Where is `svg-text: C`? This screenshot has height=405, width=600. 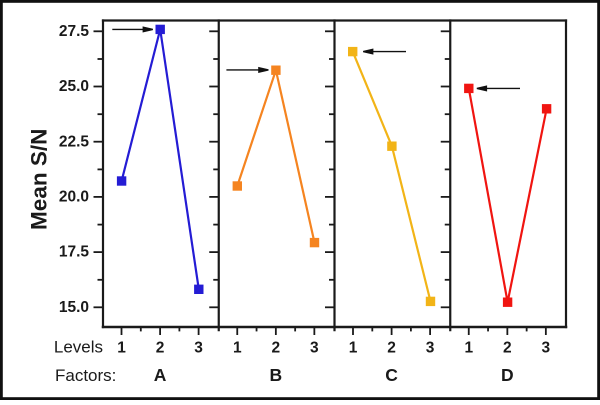 svg-text: C is located at coordinates (391, 375).